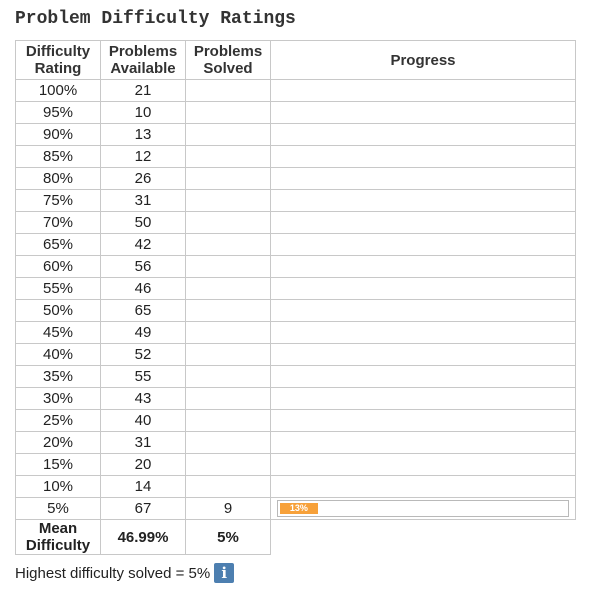  Describe the element at coordinates (299, 508) in the screenshot. I see `progress-bar-fill: 13%` at that location.